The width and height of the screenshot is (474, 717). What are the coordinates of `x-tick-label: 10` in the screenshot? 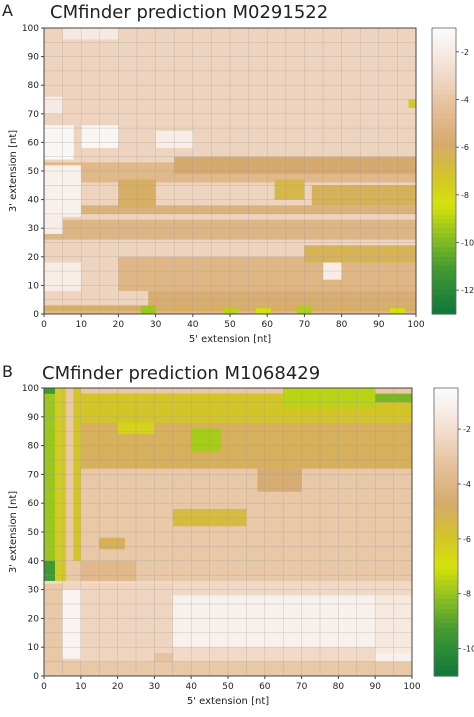 It's located at (81, 325).